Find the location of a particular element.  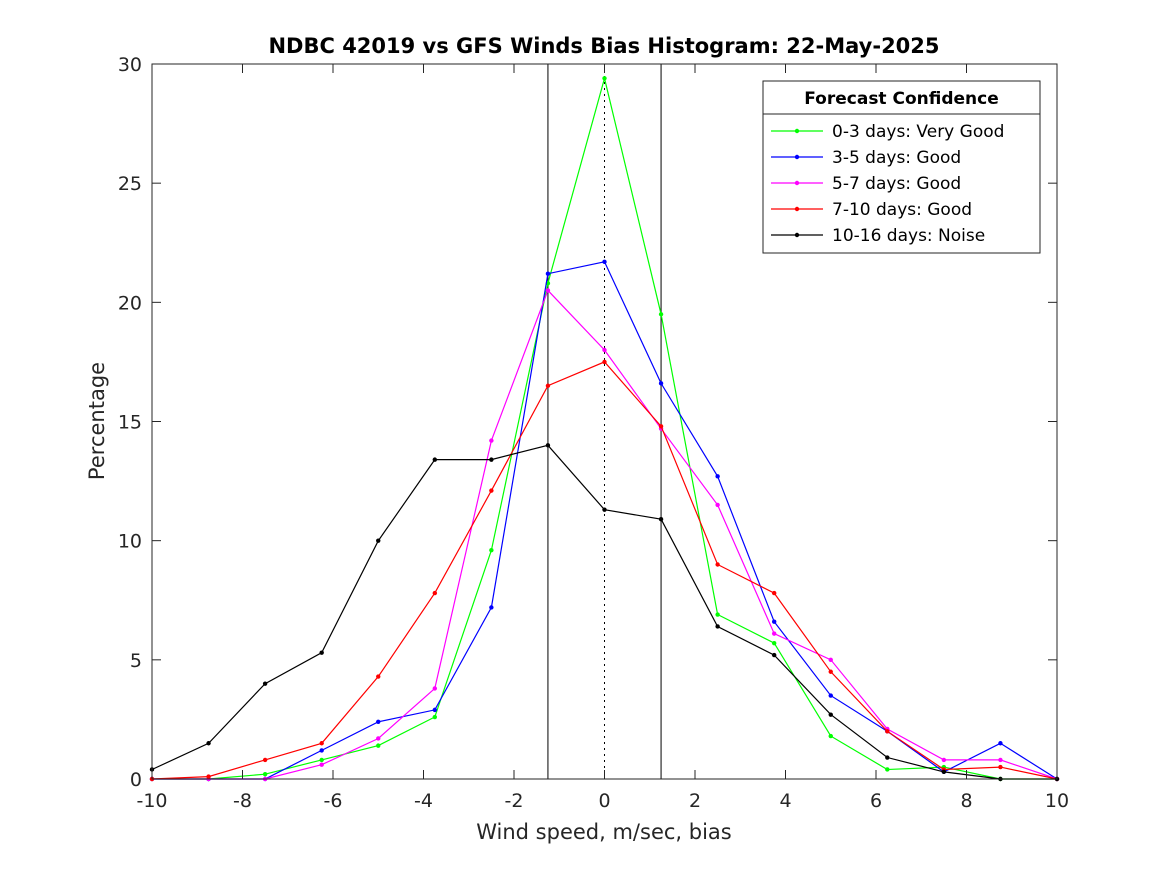

legend-label: 5-7 days: Good is located at coordinates (896, 184).